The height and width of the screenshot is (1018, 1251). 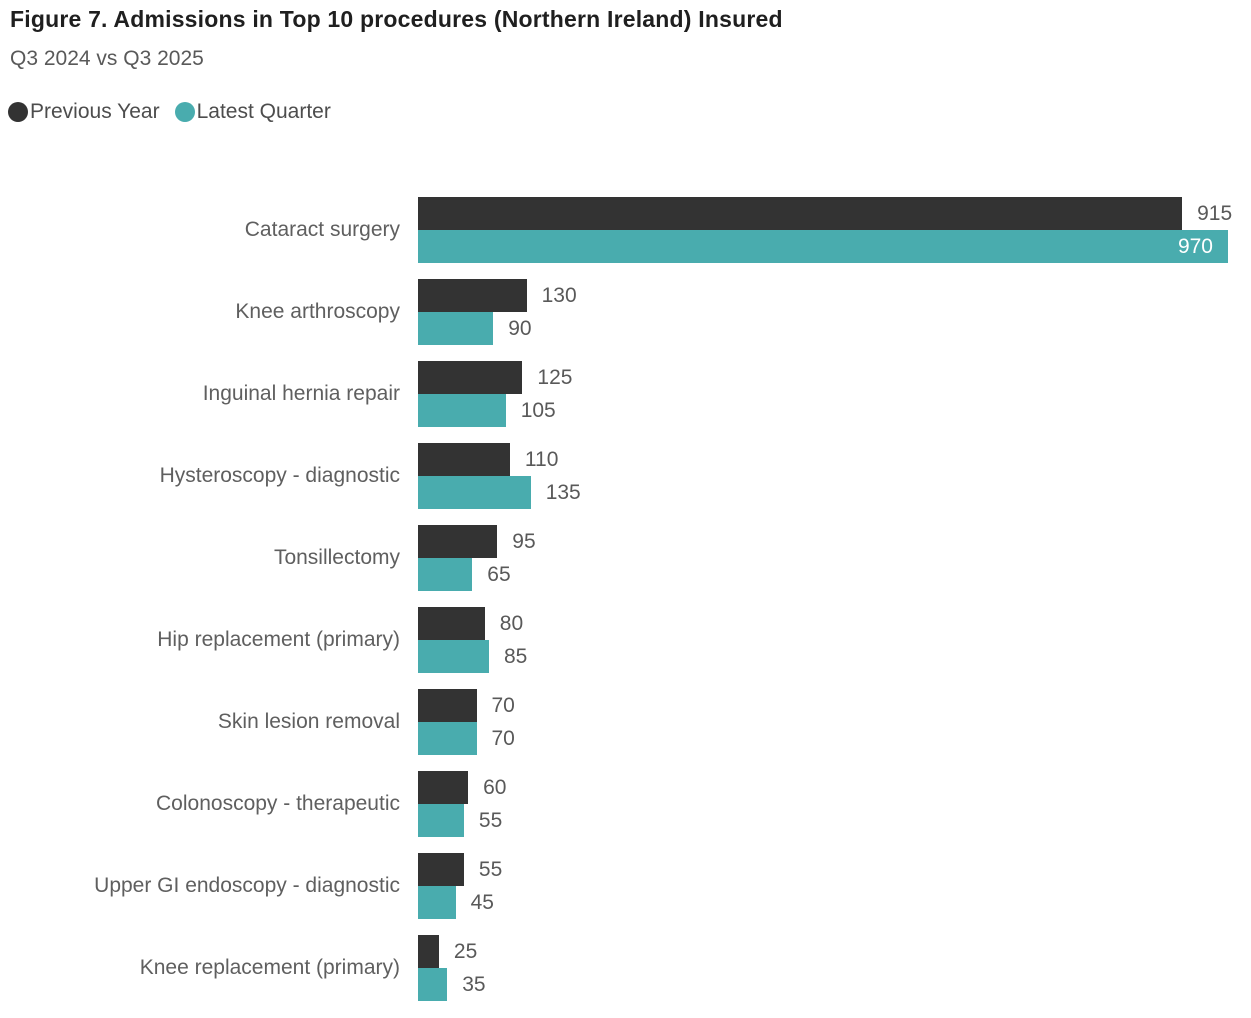 I want to click on bar-group: 80 85, so click(x=834, y=640).